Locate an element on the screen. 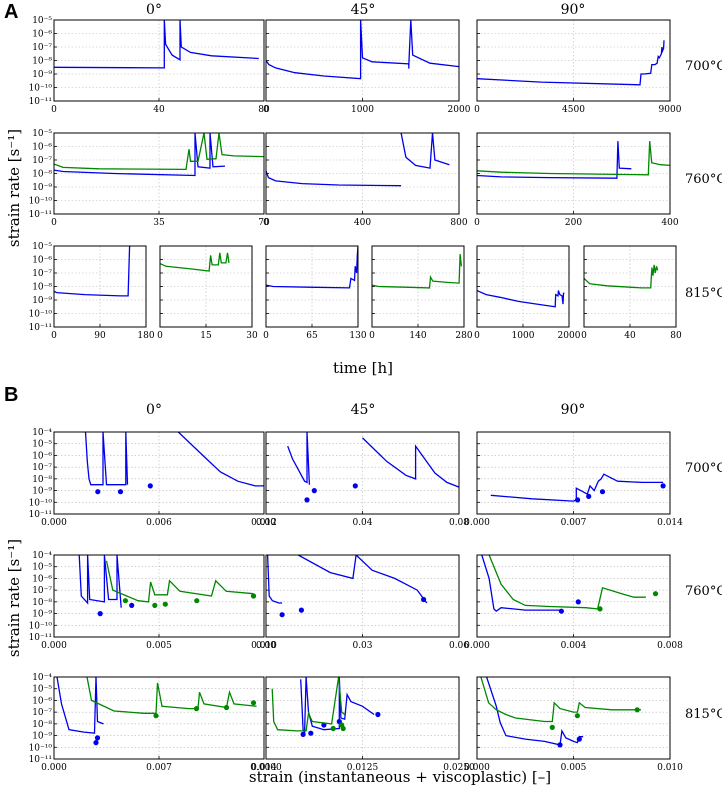  y-tick-label: 10⁻⁷ is located at coordinates (42, 468).